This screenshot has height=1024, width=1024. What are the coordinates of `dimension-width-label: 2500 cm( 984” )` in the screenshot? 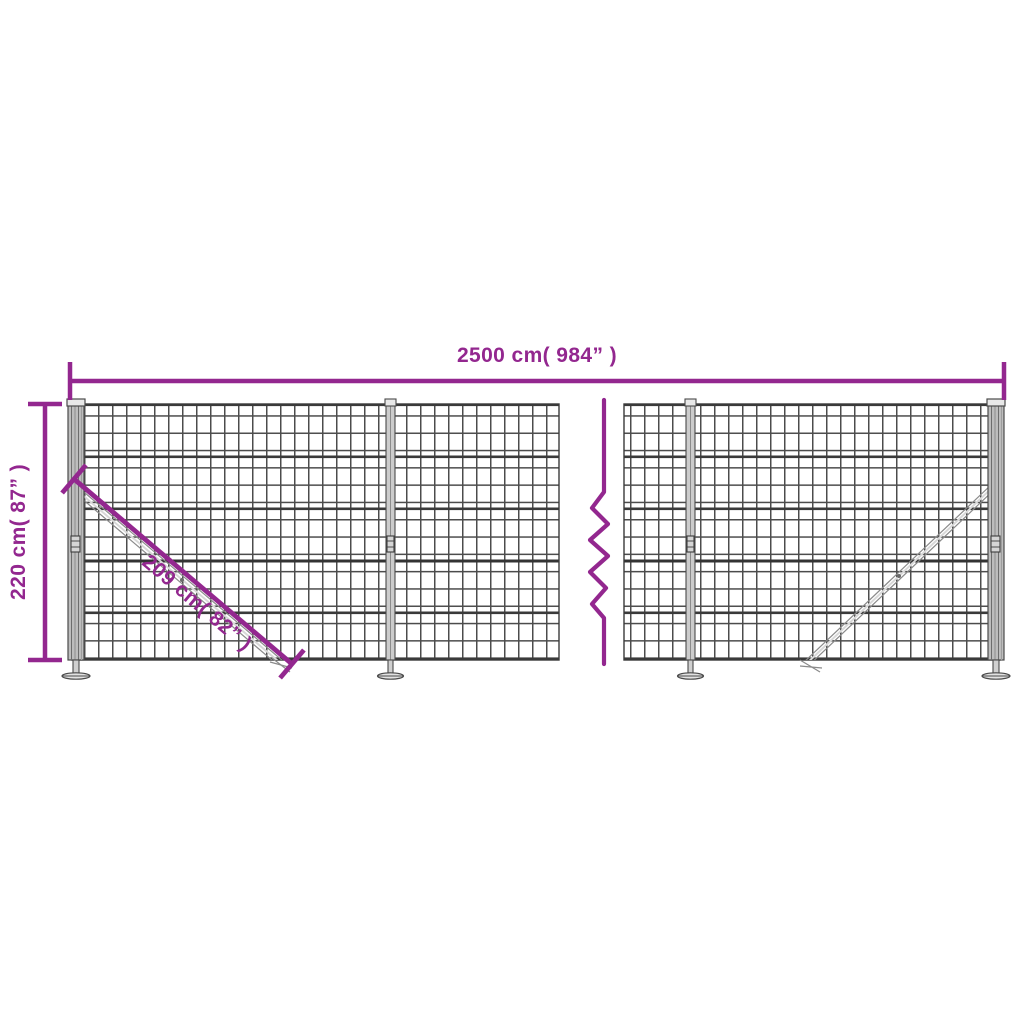 It's located at (537, 355).